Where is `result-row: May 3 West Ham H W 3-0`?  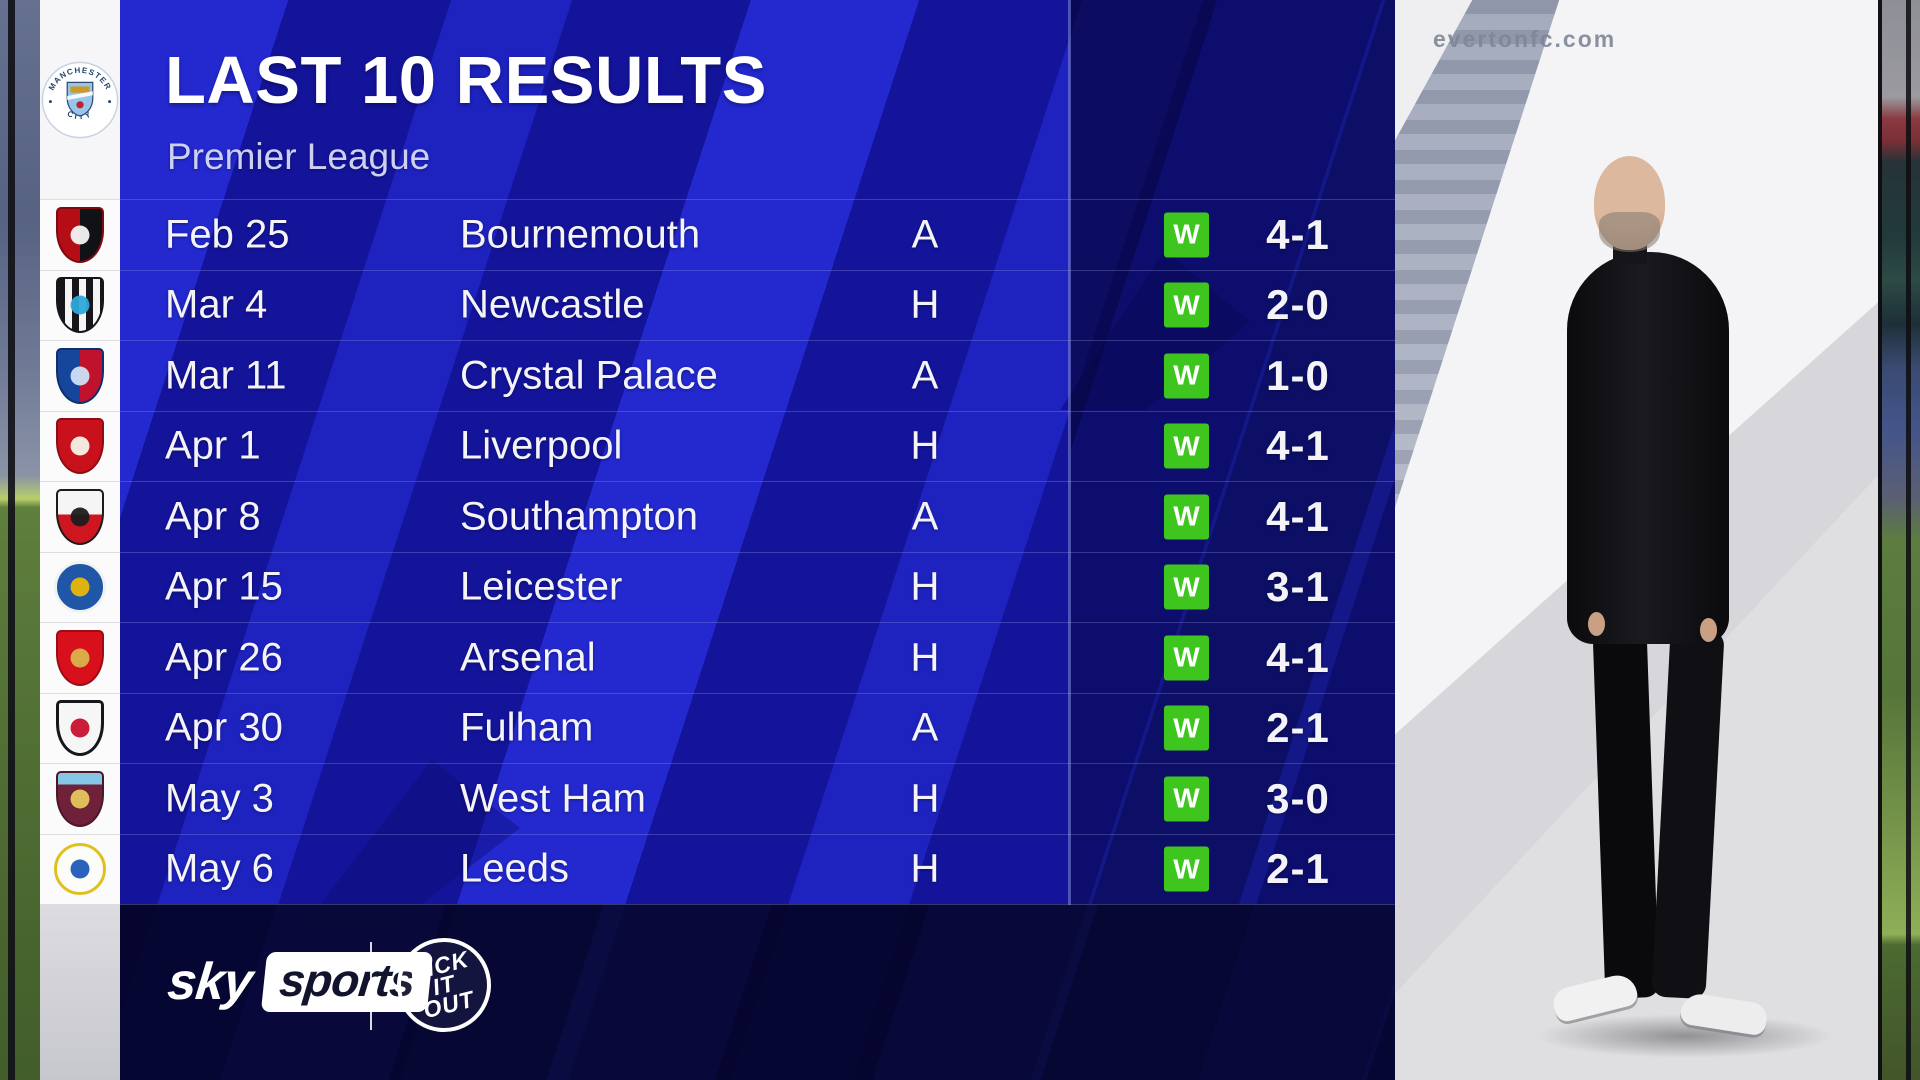
result-row: May 3 West Ham H W 3-0 is located at coordinates (757, 798).